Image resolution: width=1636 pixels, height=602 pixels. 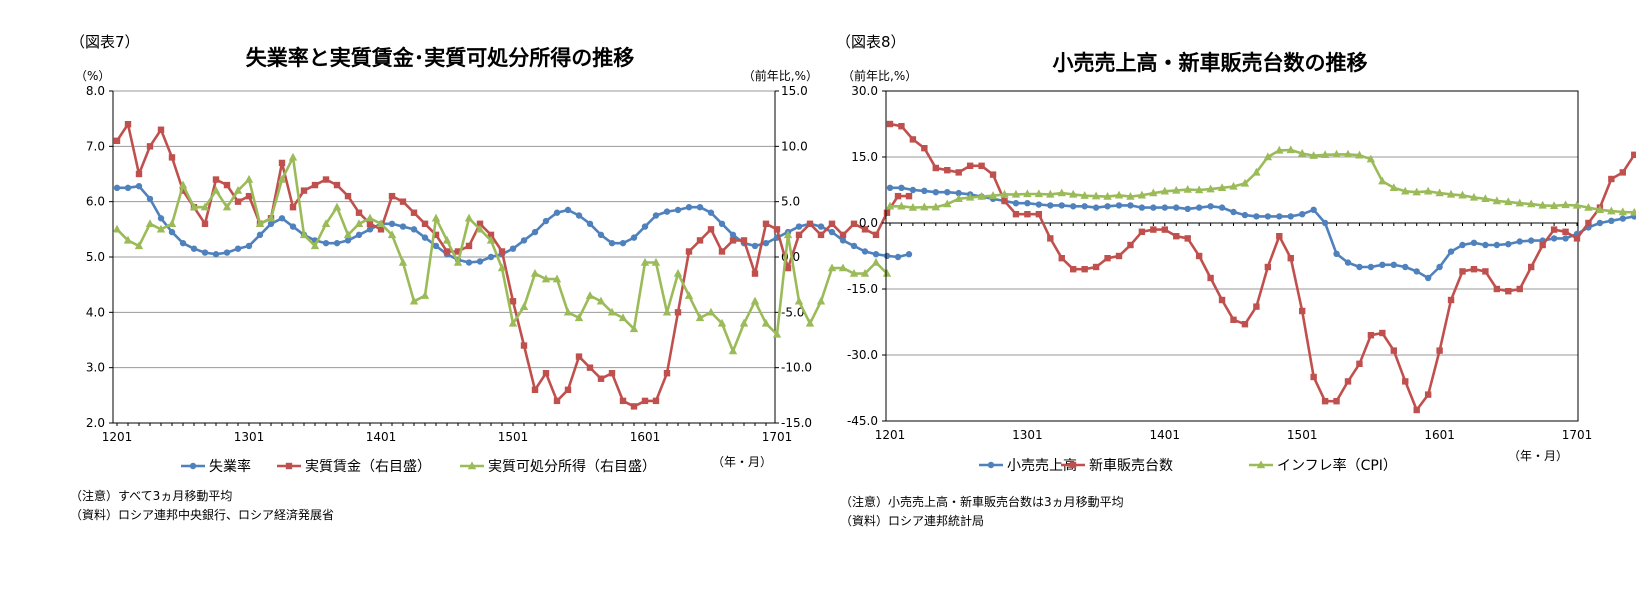 What do you see at coordinates (1073, 465) in the screenshot?
I see `figure8-legend-marker` at bounding box center [1073, 465].